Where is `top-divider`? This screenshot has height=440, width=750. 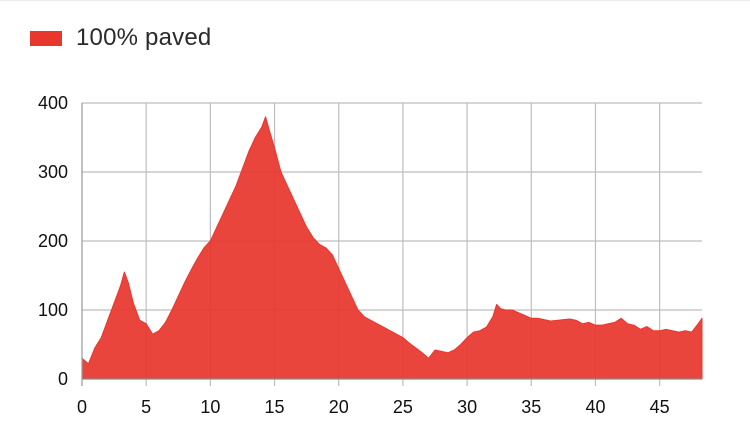 top-divider is located at coordinates (375, 0).